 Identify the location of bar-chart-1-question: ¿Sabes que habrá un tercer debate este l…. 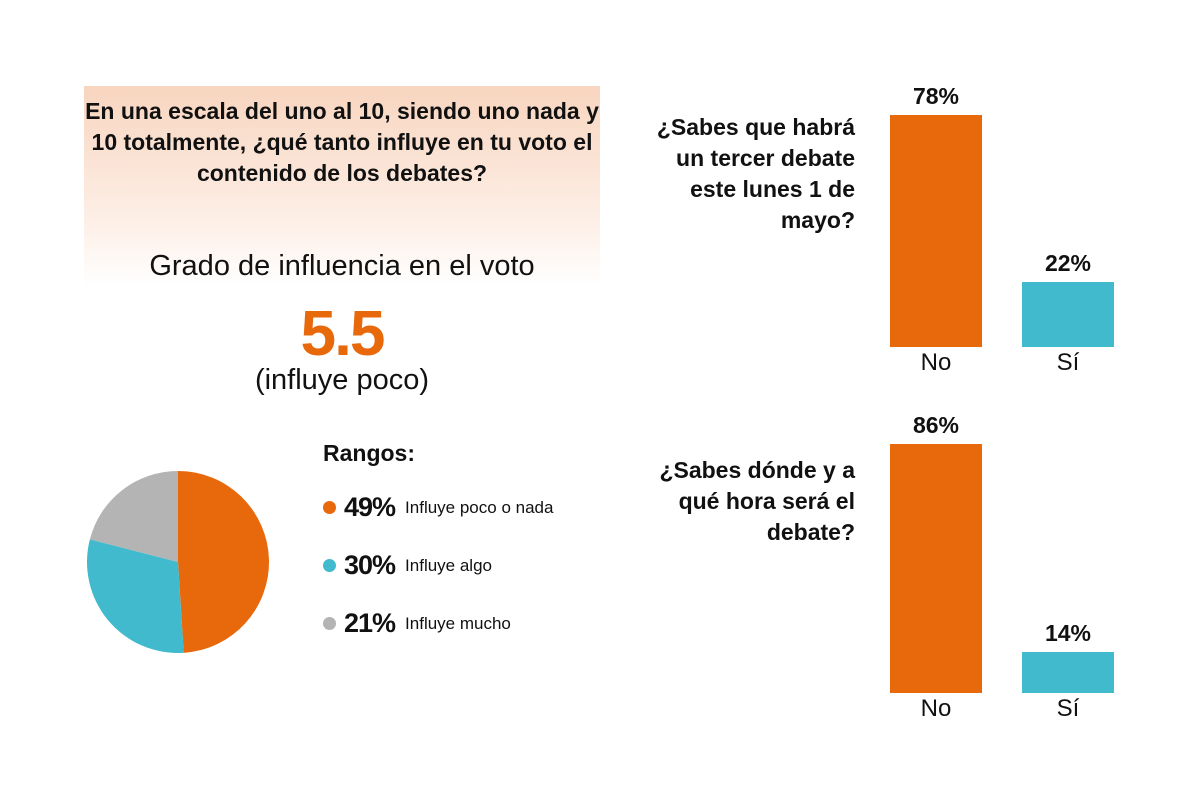
(755, 173).